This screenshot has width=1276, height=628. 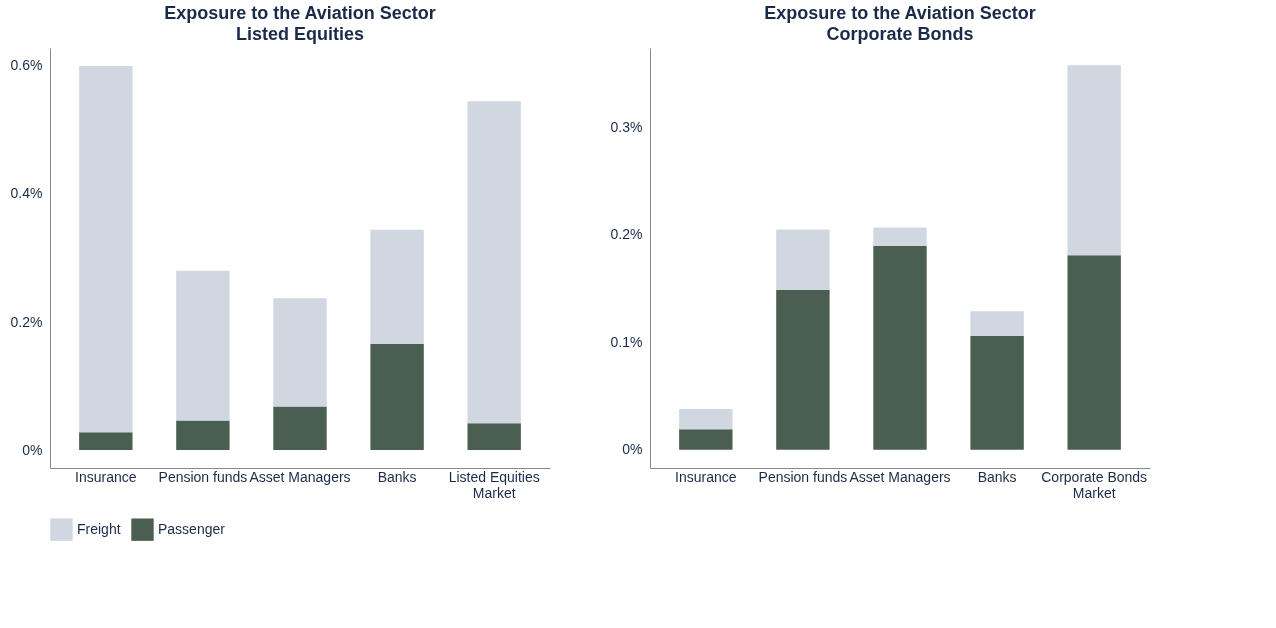 What do you see at coordinates (1094, 484) in the screenshot?
I see `x-tick-label: Corporate Bonds Market` at bounding box center [1094, 484].